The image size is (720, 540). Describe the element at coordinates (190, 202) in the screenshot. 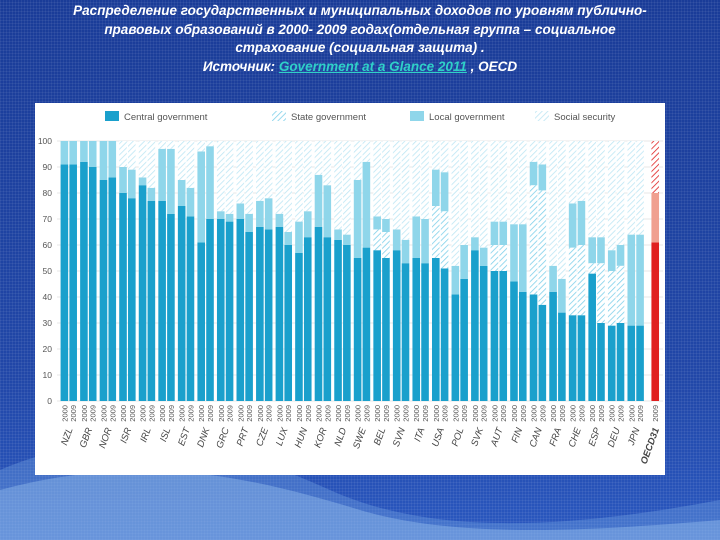

I see `bar-est-2009-local` at that location.